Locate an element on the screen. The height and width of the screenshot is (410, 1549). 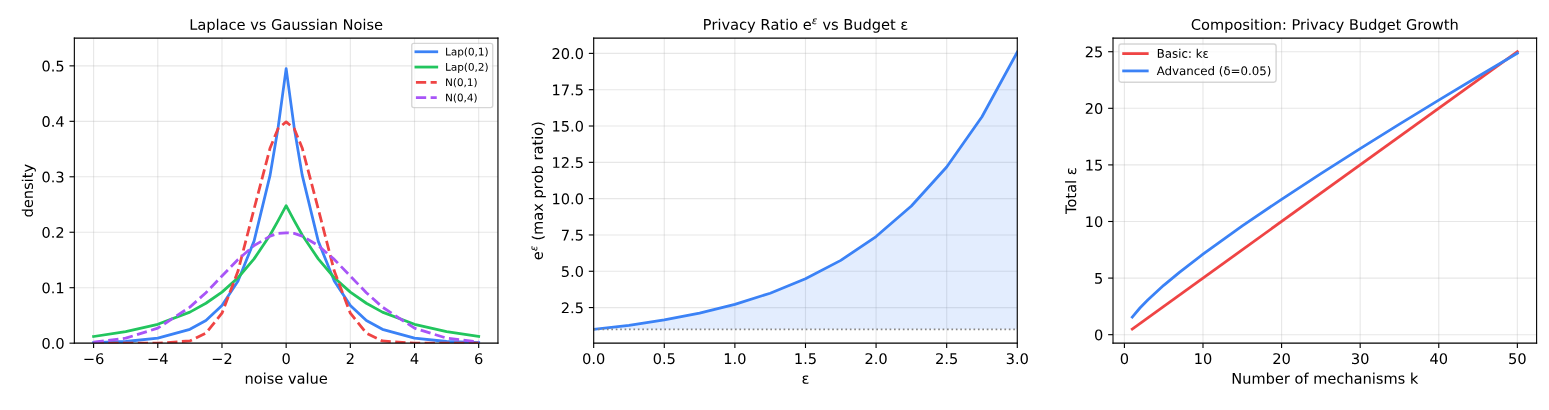
x-axis-title: Number of mechanisms k is located at coordinates (1325, 378).